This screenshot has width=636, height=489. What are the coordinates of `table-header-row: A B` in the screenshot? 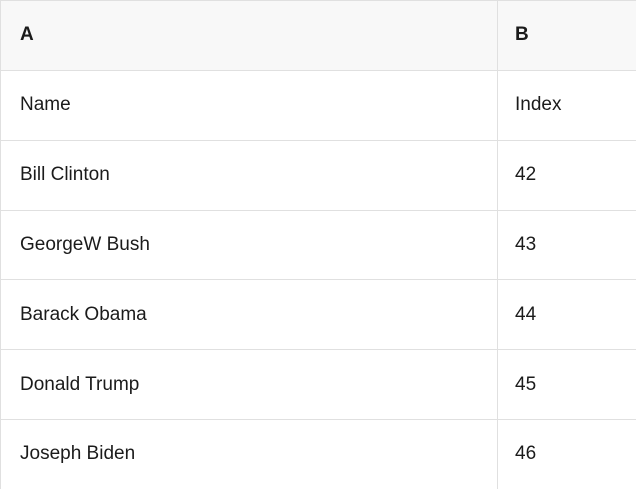 It's located at (318, 36).